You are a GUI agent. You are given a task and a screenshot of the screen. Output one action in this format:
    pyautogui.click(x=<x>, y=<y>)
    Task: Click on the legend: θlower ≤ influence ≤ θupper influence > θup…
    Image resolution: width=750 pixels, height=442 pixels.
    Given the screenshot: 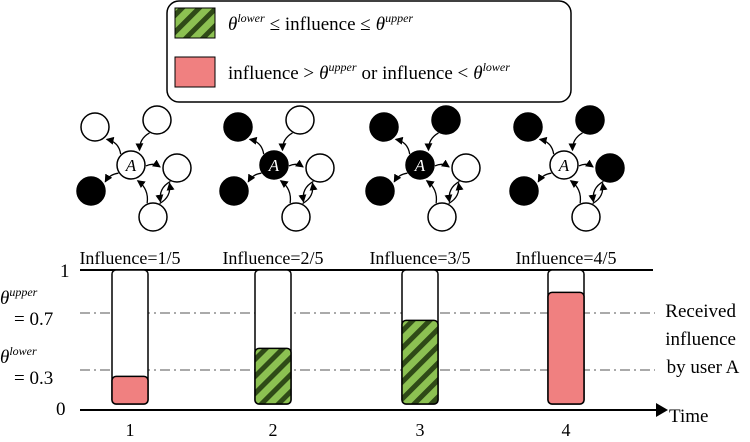 What is the action you would take?
    pyautogui.click(x=369, y=51)
    